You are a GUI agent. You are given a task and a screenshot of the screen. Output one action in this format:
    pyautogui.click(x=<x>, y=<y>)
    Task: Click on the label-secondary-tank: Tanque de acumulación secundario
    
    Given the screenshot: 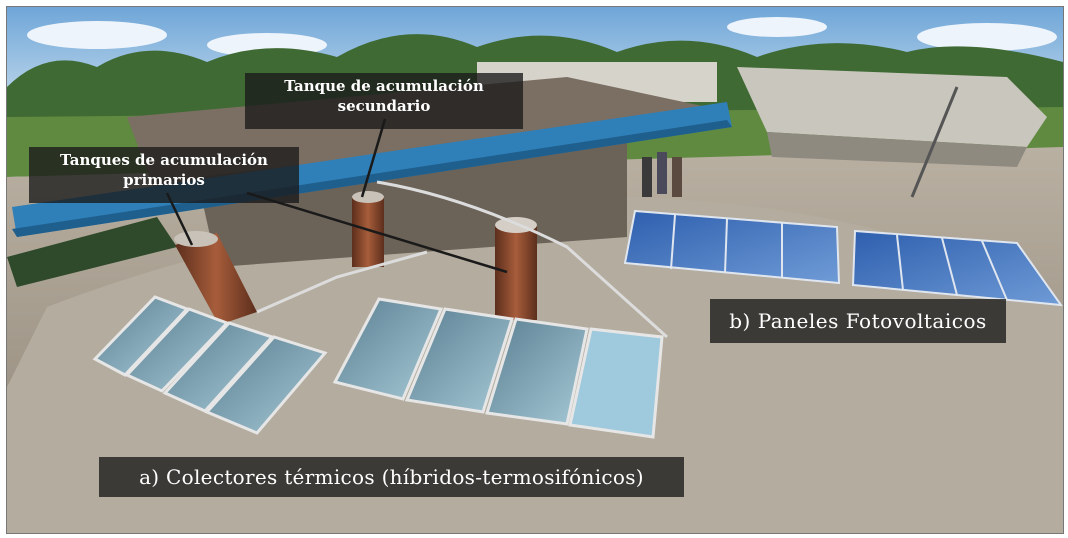 What is the action you would take?
    pyautogui.click(x=384, y=101)
    